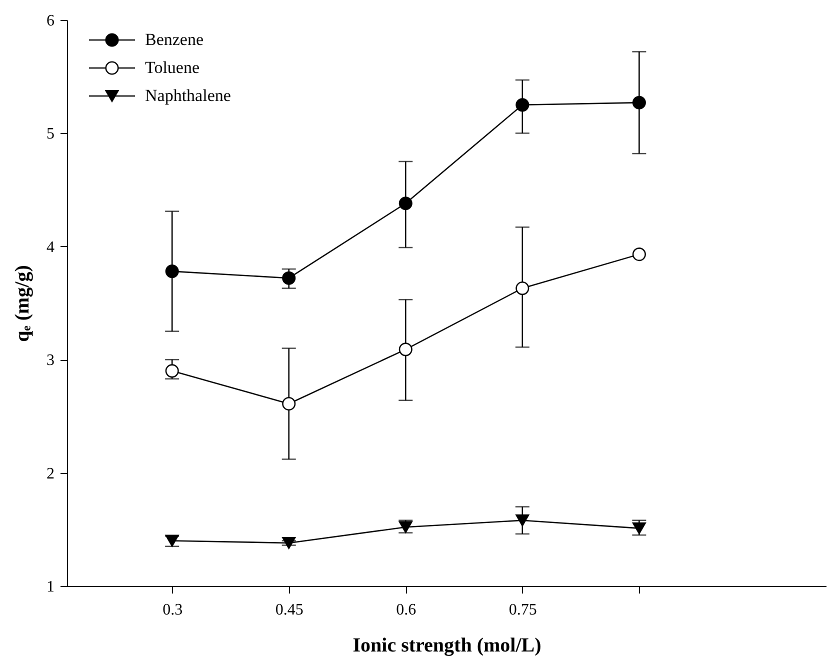 The height and width of the screenshot is (667, 838). What do you see at coordinates (172, 610) in the screenshot?
I see `x-tick-label: 0.3` at bounding box center [172, 610].